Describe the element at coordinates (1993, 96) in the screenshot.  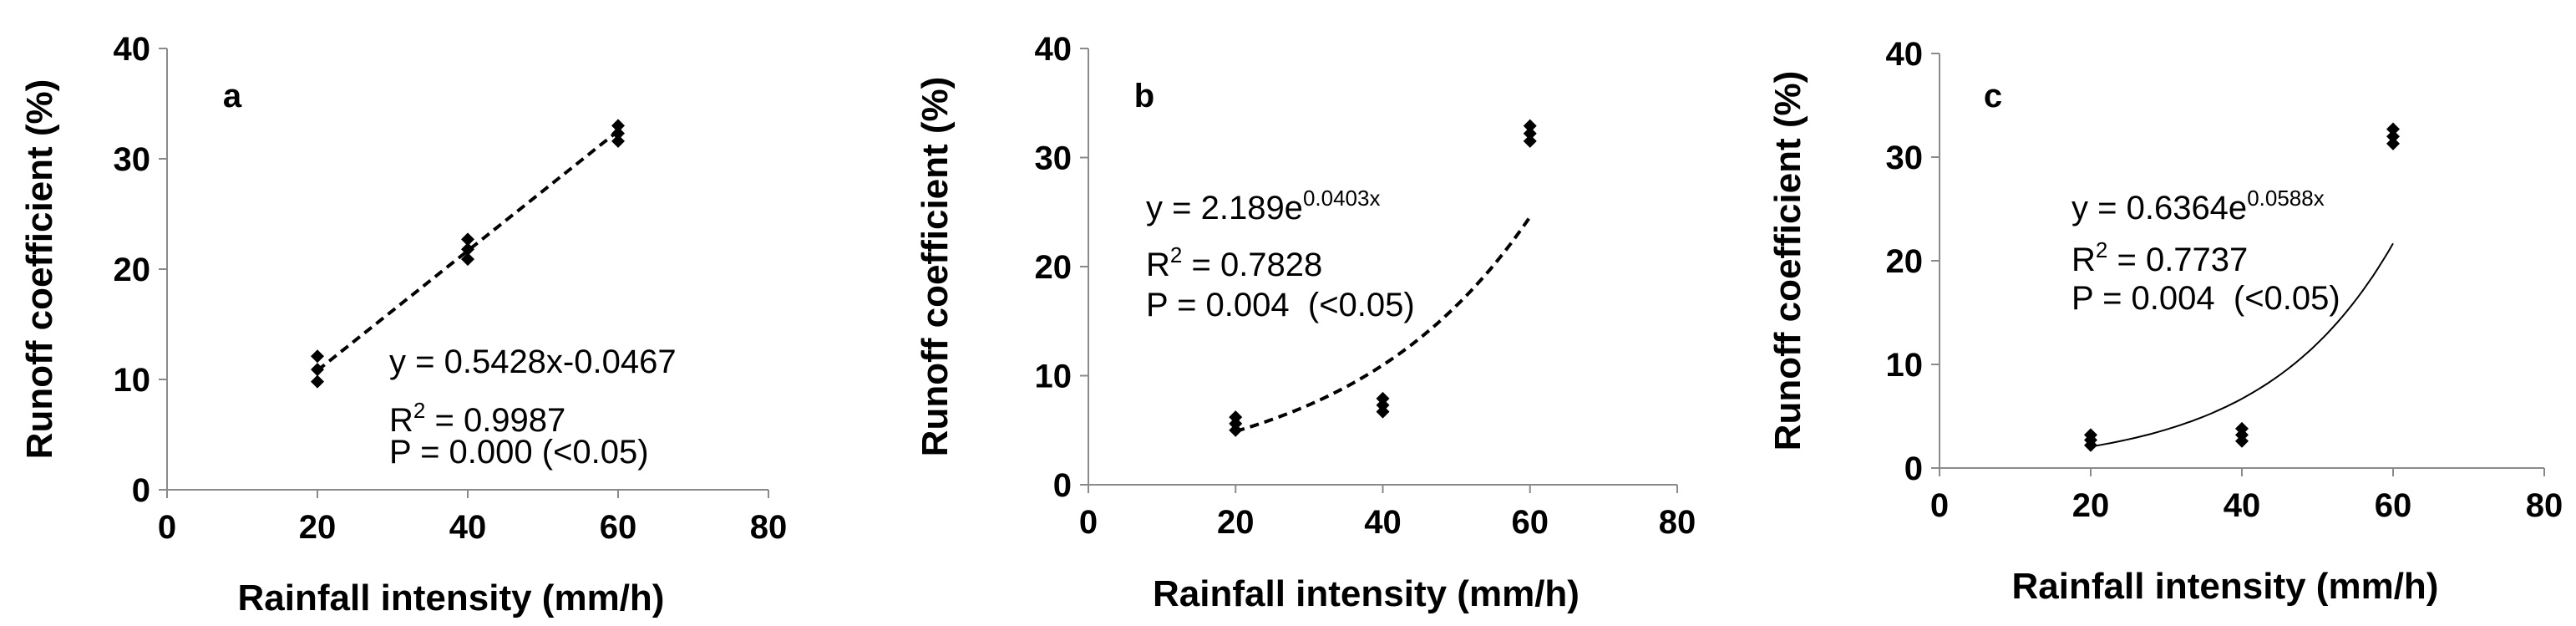
I see `panel-letter: c` at that location.